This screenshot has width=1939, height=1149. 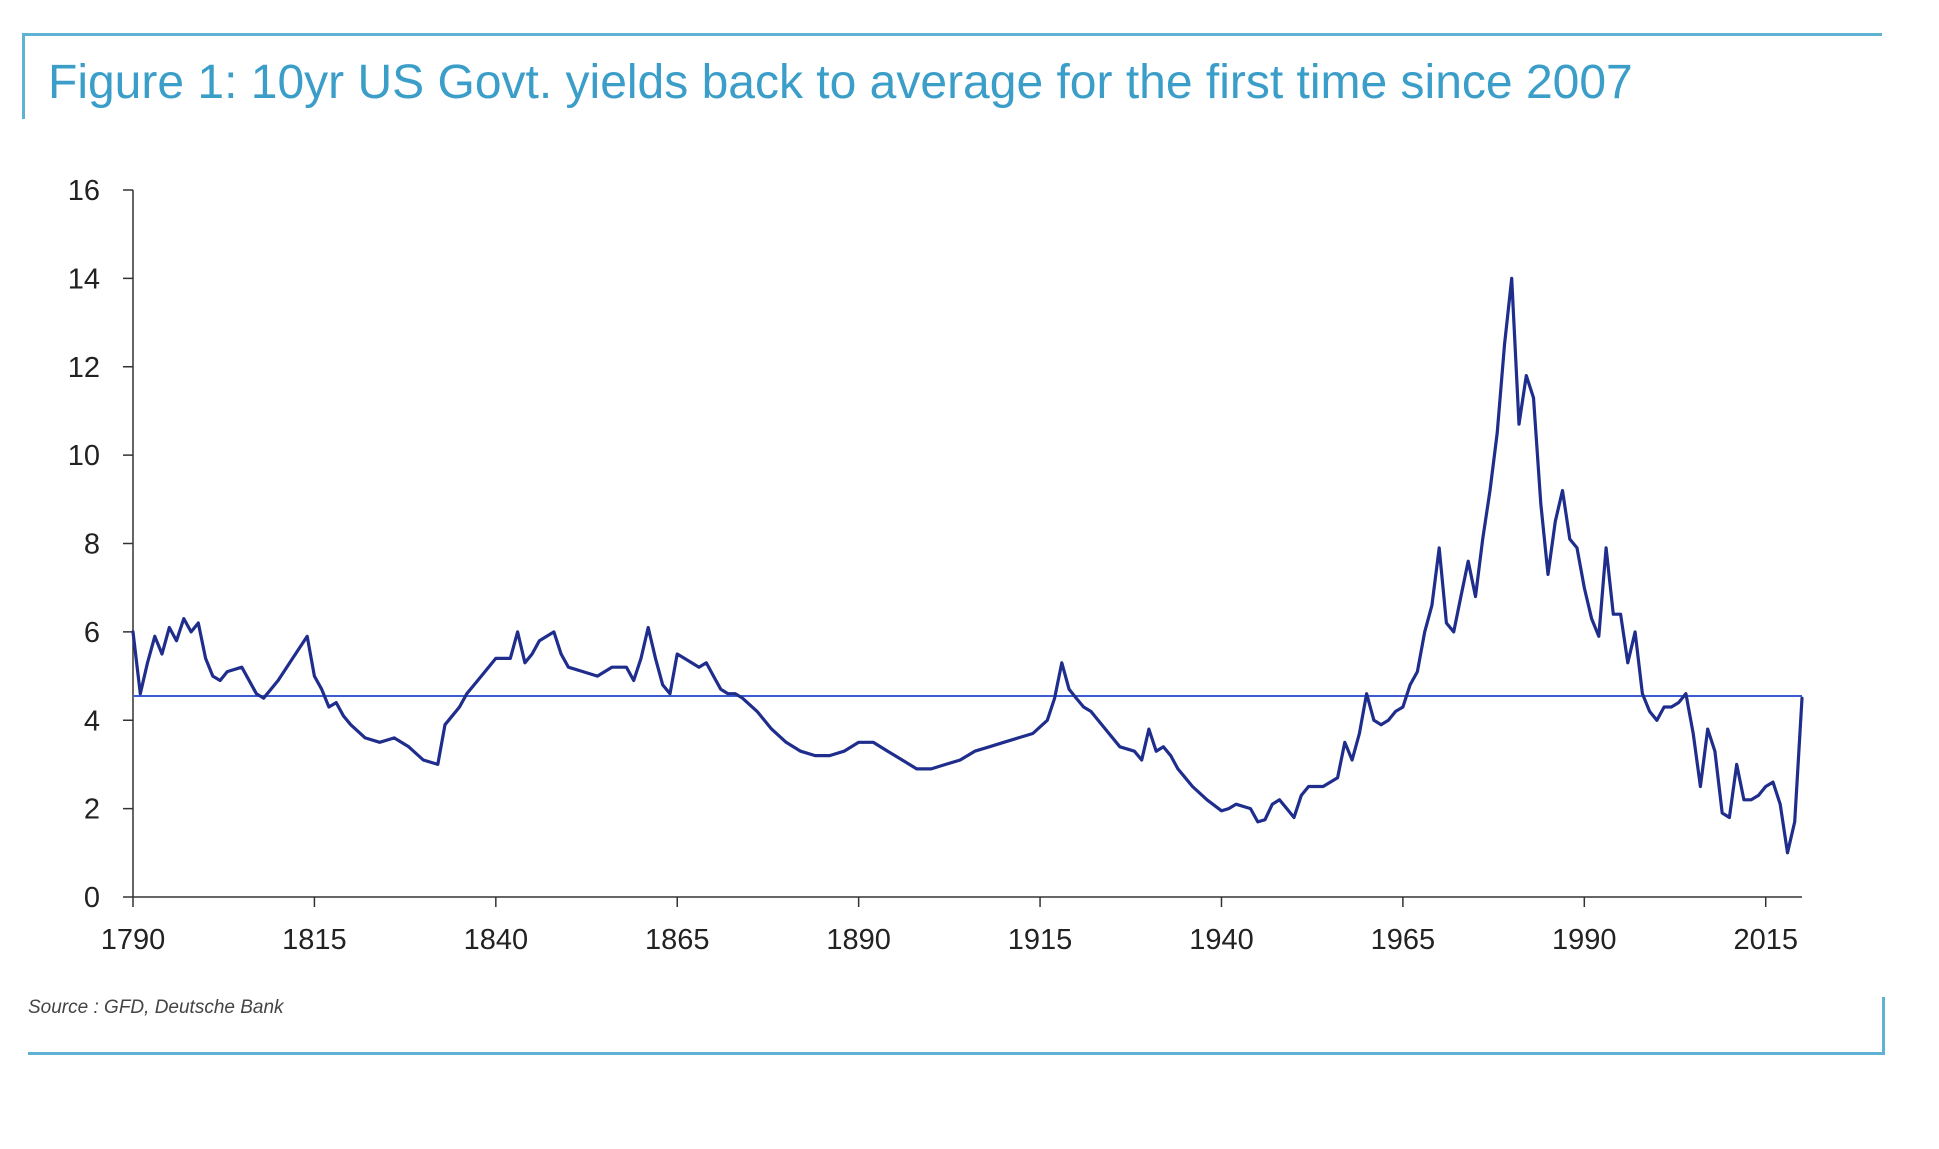 I want to click on x-tick-label: 1840, so click(x=496, y=940).